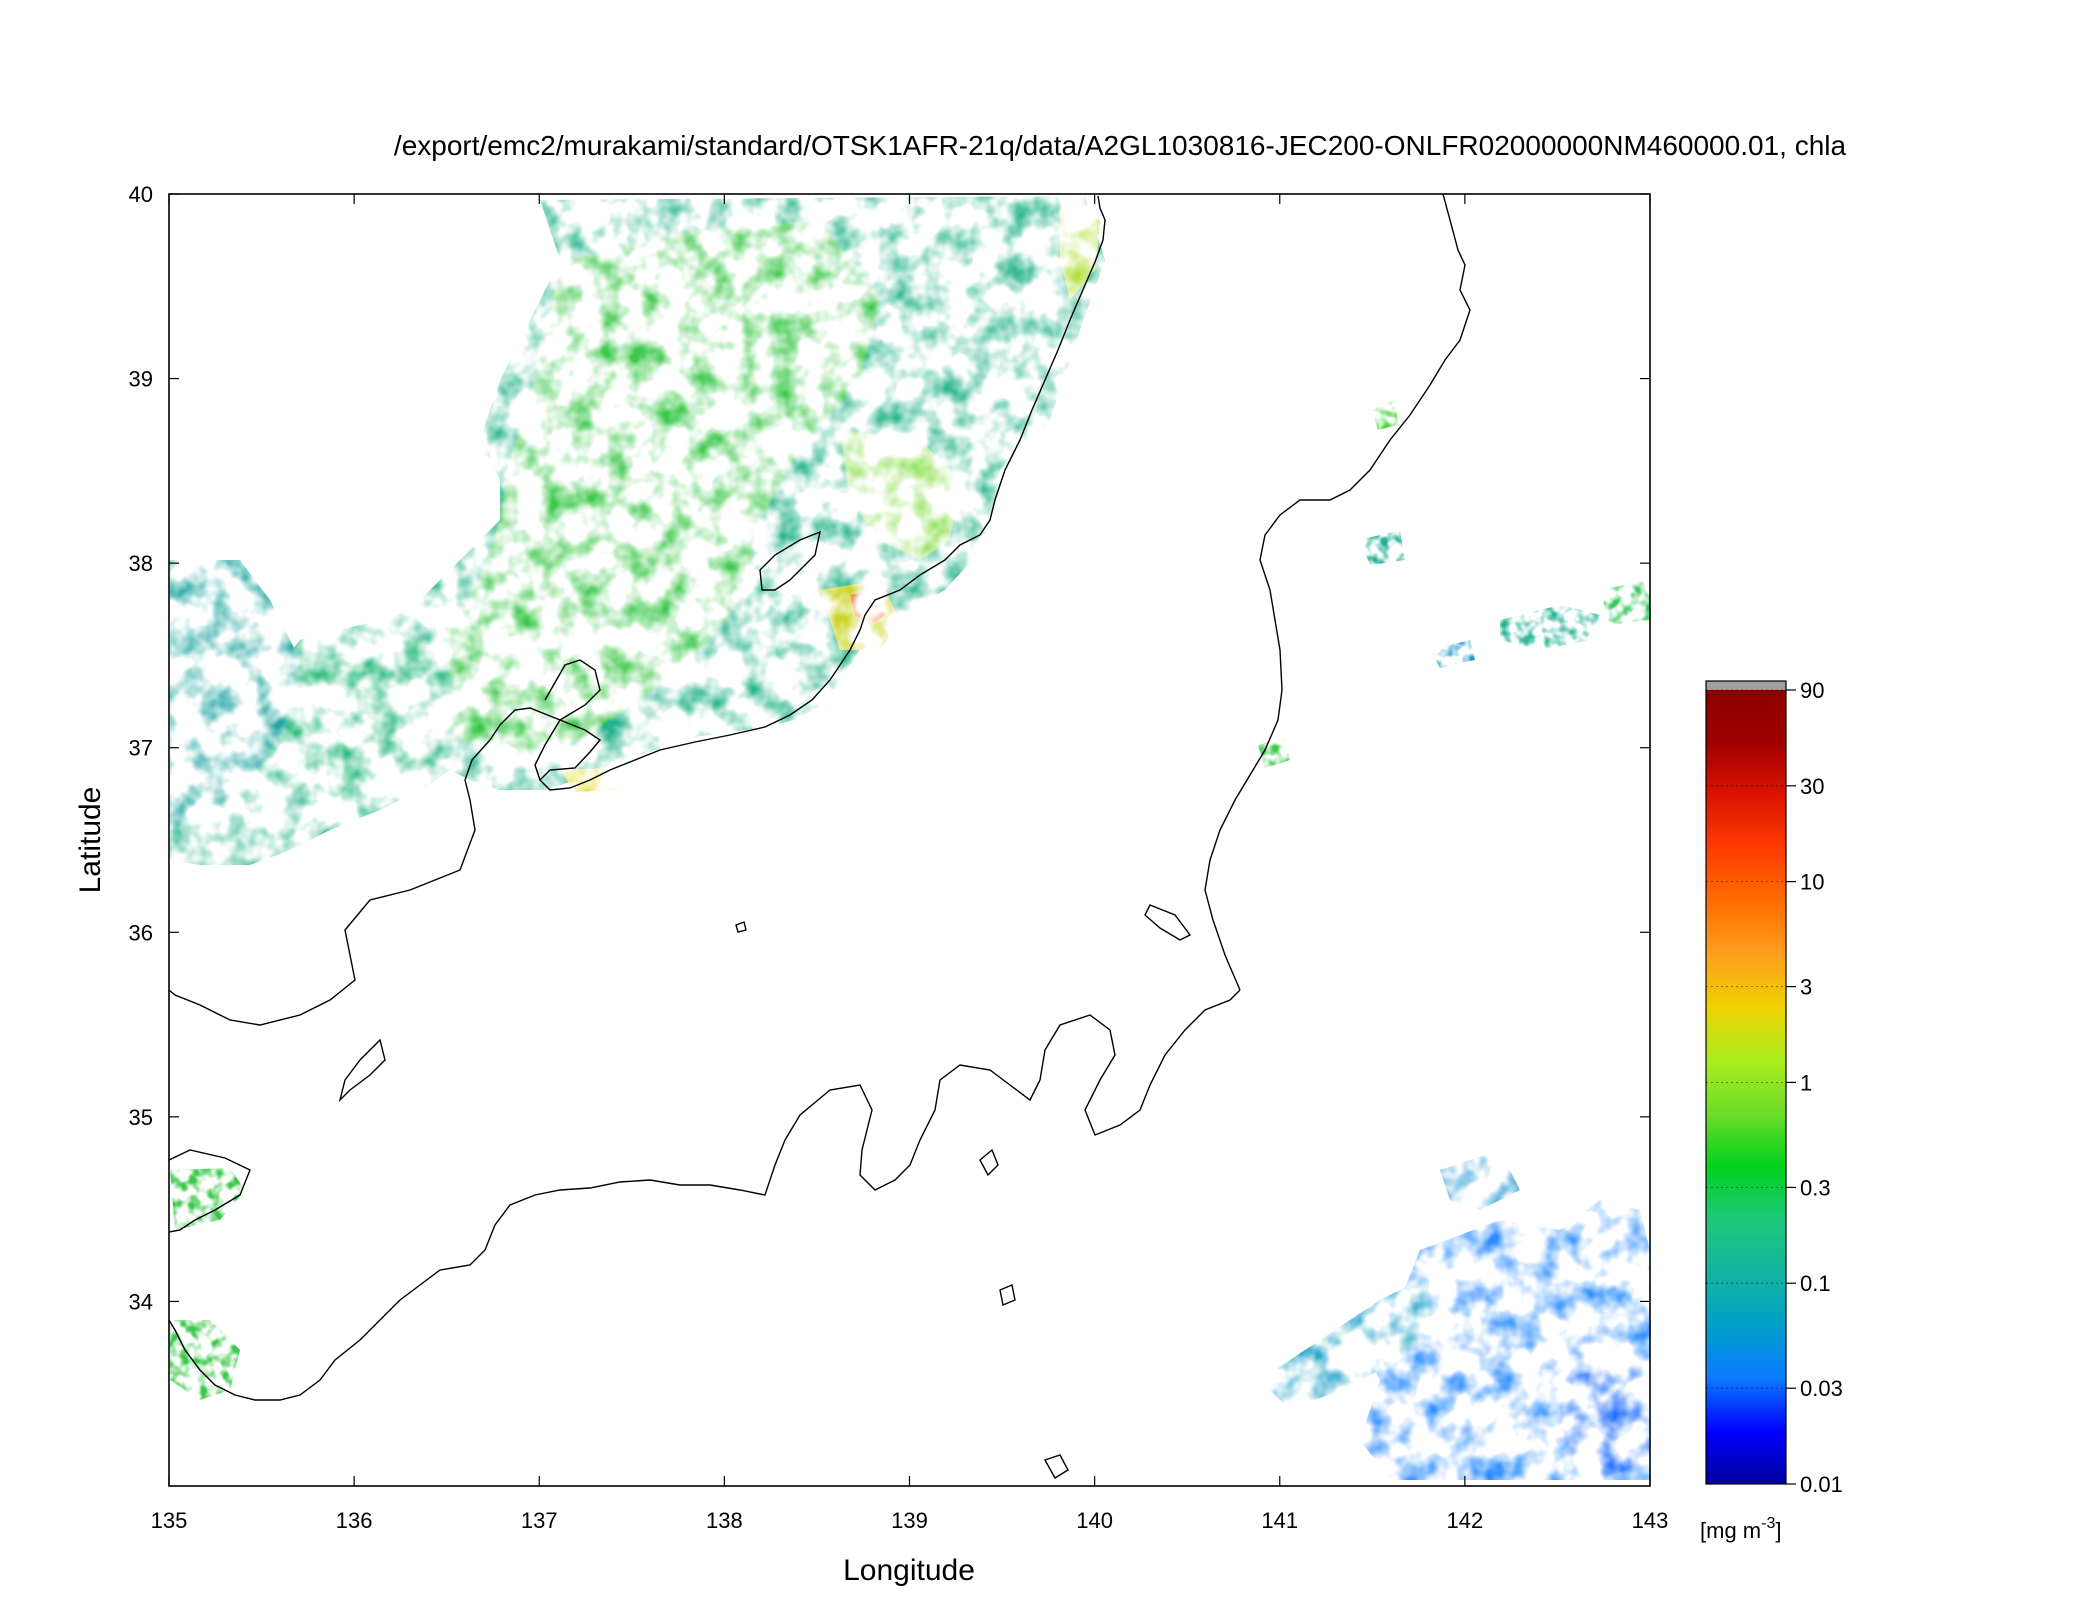 The image size is (2099, 1600). What do you see at coordinates (1094, 1520) in the screenshot?
I see `lon-tick-label: 140` at bounding box center [1094, 1520].